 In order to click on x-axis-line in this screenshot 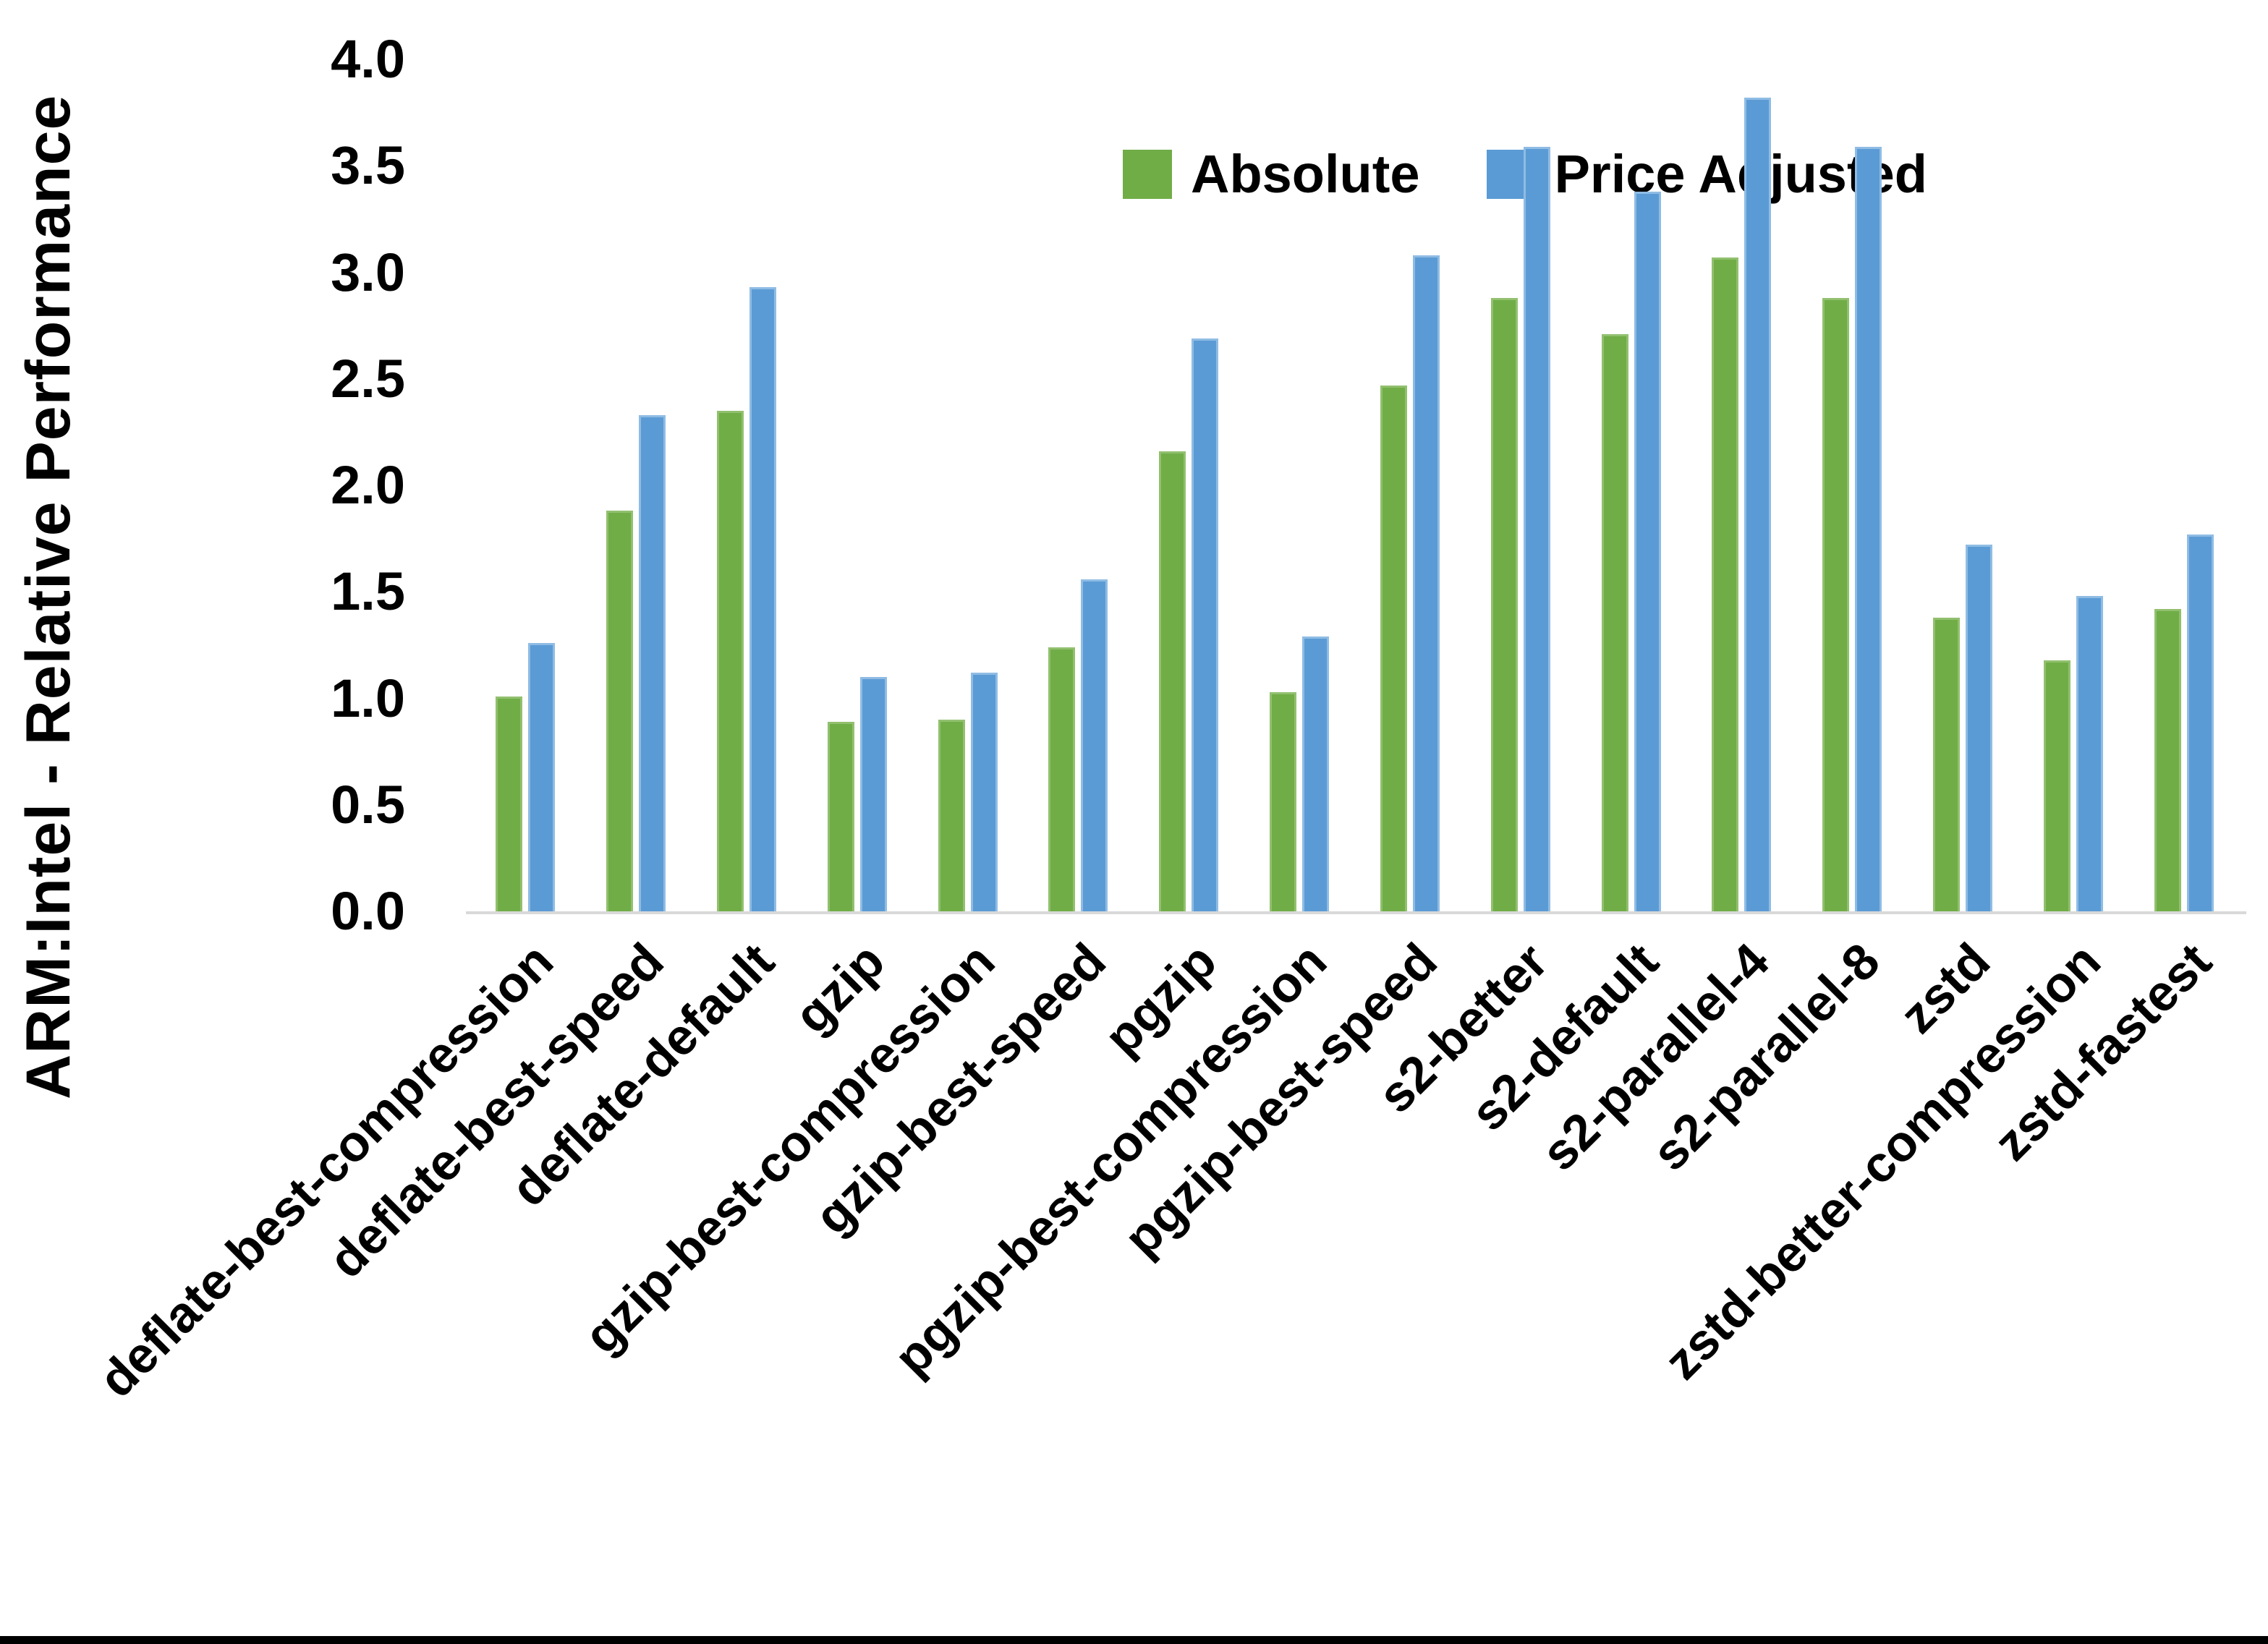, I will do `click(1356, 912)`.